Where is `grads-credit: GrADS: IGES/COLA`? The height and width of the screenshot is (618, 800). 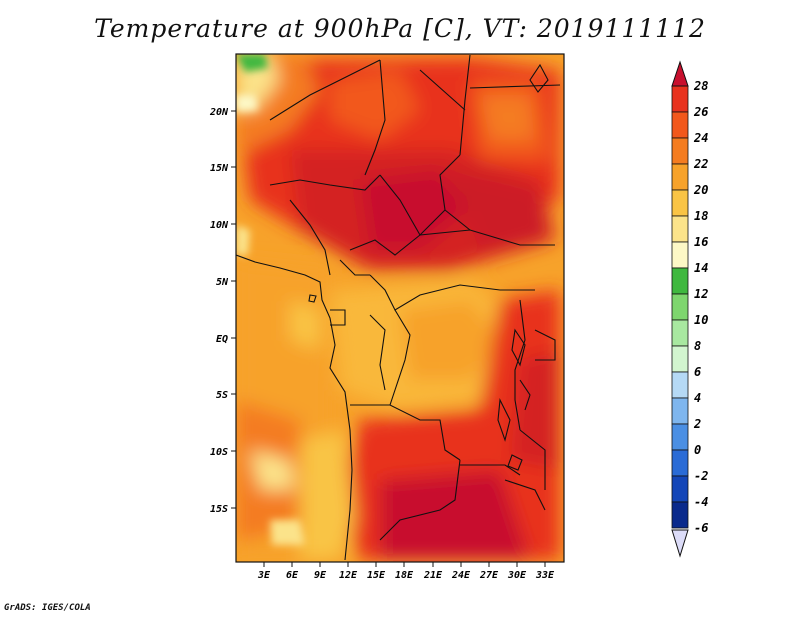 grads-credit: GrADS: IGES/COLA is located at coordinates (47, 608).